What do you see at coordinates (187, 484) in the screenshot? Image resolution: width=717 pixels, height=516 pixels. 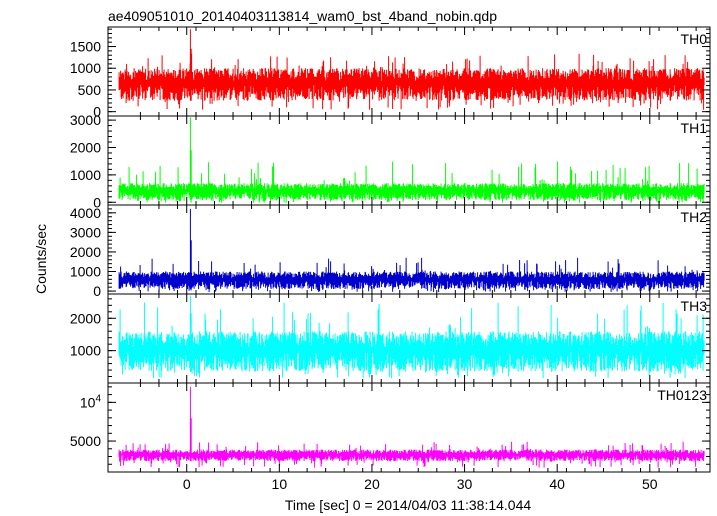 I see `x-tick-label: 0` at bounding box center [187, 484].